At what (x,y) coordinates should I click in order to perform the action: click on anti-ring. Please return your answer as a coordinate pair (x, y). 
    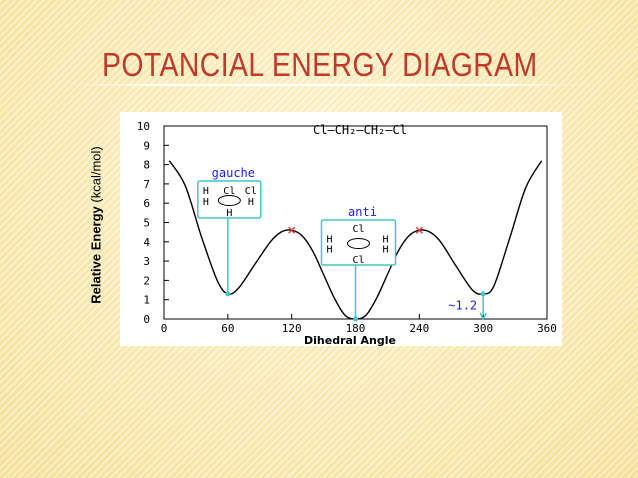
    Looking at the image, I should click on (358, 243).